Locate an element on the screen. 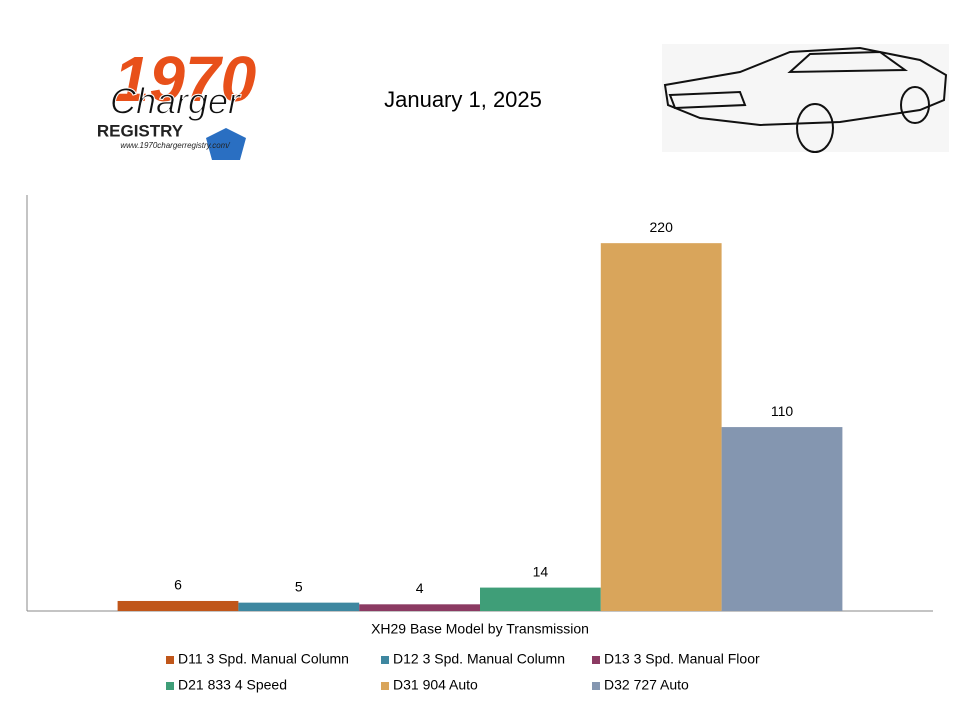 The width and height of the screenshot is (960, 720). legend-label: D11 3 Spd. Manual Column is located at coordinates (263, 659).